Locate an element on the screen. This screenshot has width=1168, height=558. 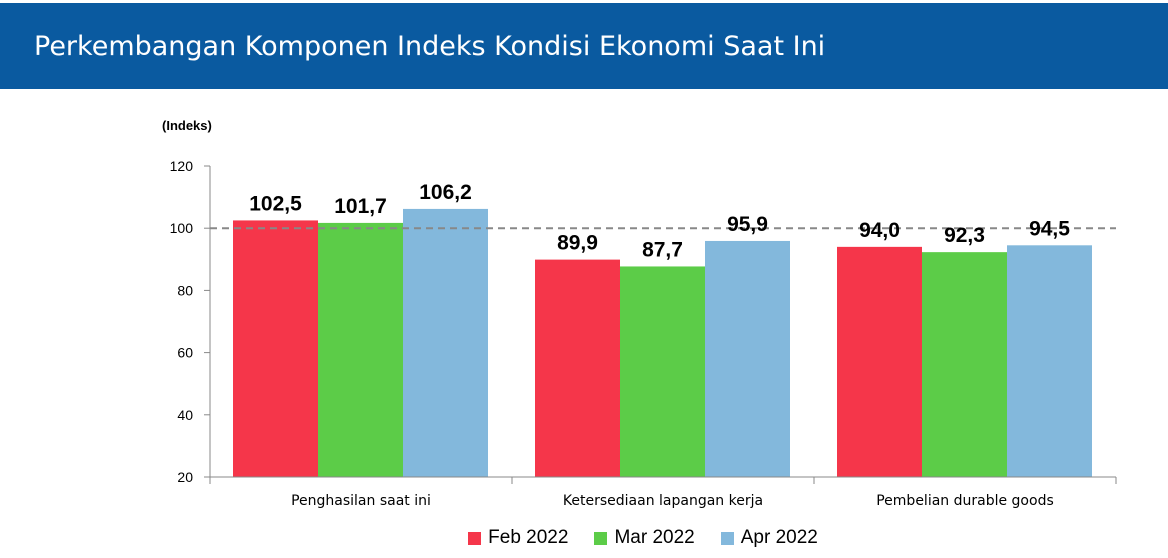
legend-item-apr-2022: Apr 2022 is located at coordinates (769, 538).